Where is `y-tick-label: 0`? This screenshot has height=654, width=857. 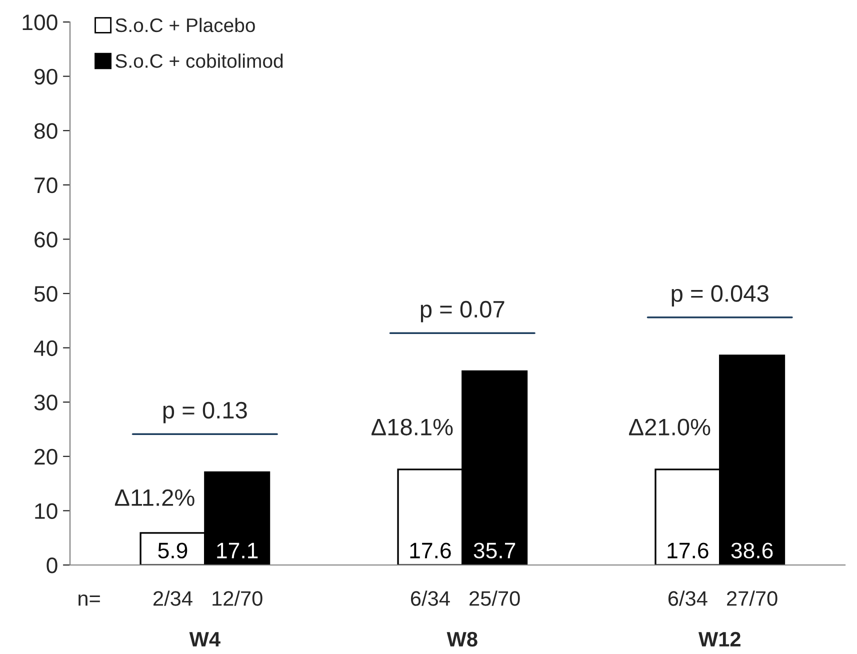
y-tick-label: 0 is located at coordinates (52, 566).